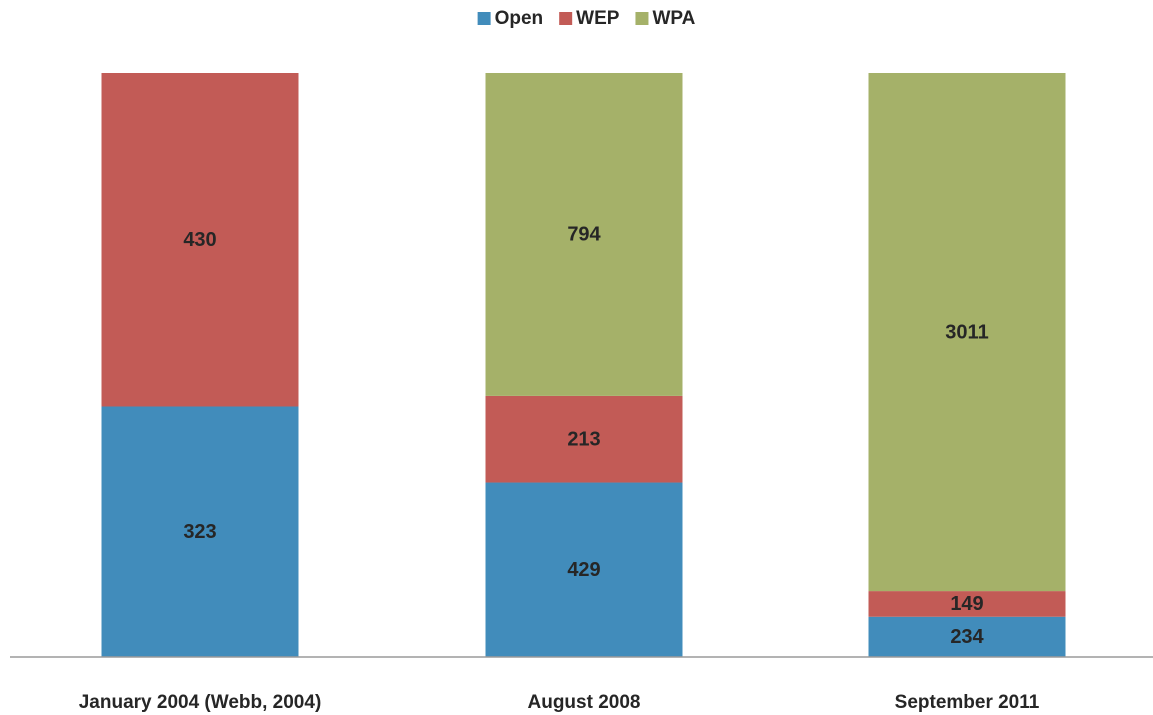 The width and height of the screenshot is (1153, 715). Describe the element at coordinates (598, 18) in the screenshot. I see `legend-label: WEP` at that location.